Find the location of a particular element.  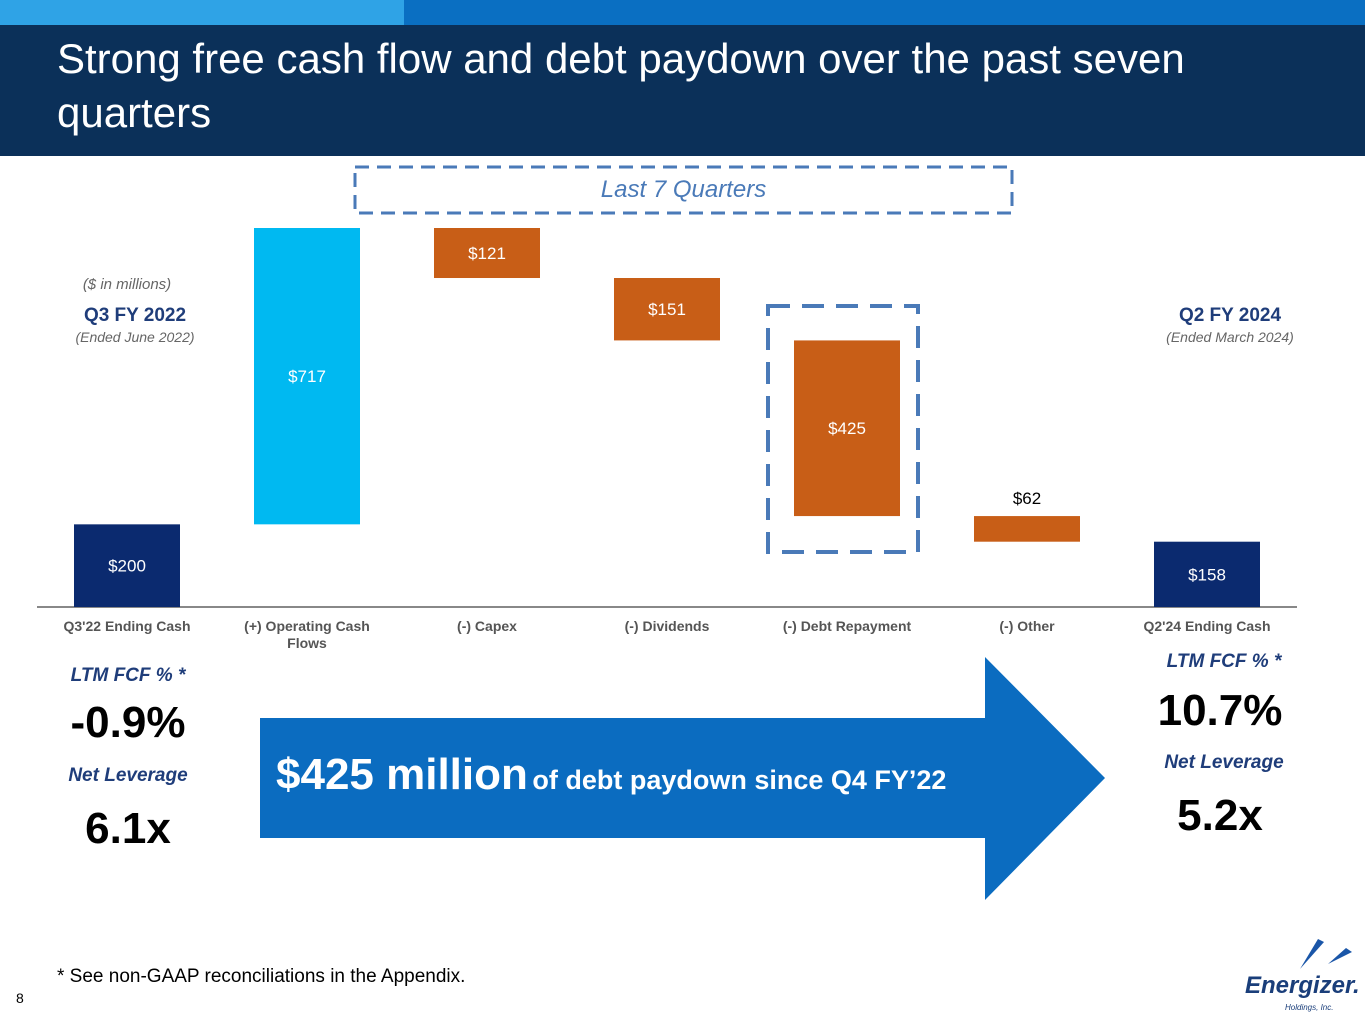

arrow is located at coordinates (682, 778).